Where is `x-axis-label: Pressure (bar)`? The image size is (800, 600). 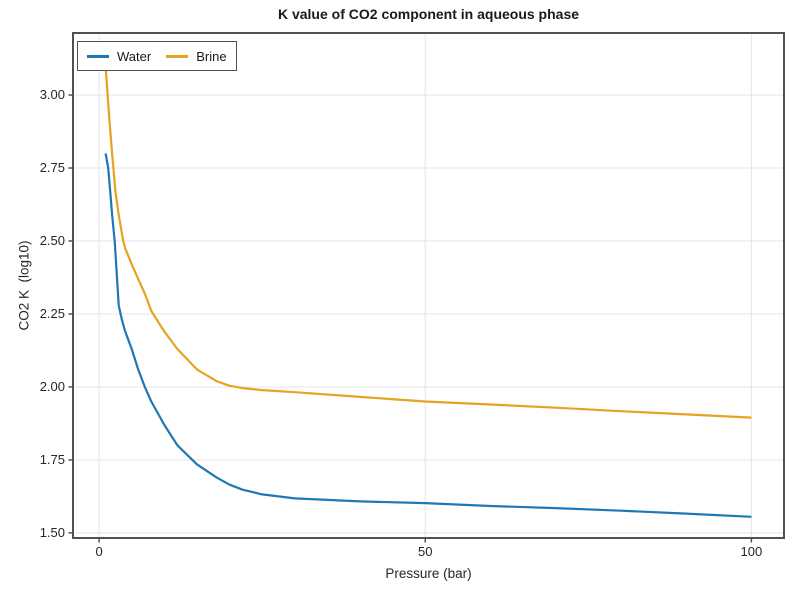
x-axis-label: Pressure (bar) is located at coordinates (428, 573).